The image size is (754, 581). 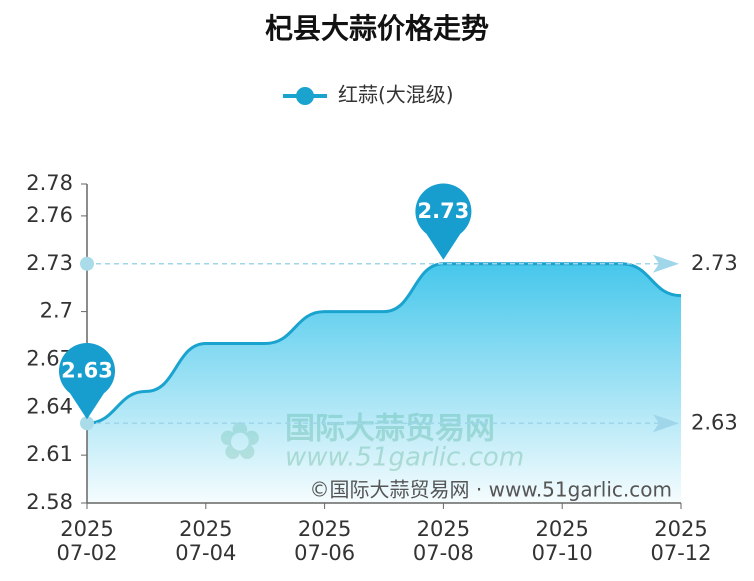 I want to click on y-tick-label: 2.76, so click(x=49, y=215).